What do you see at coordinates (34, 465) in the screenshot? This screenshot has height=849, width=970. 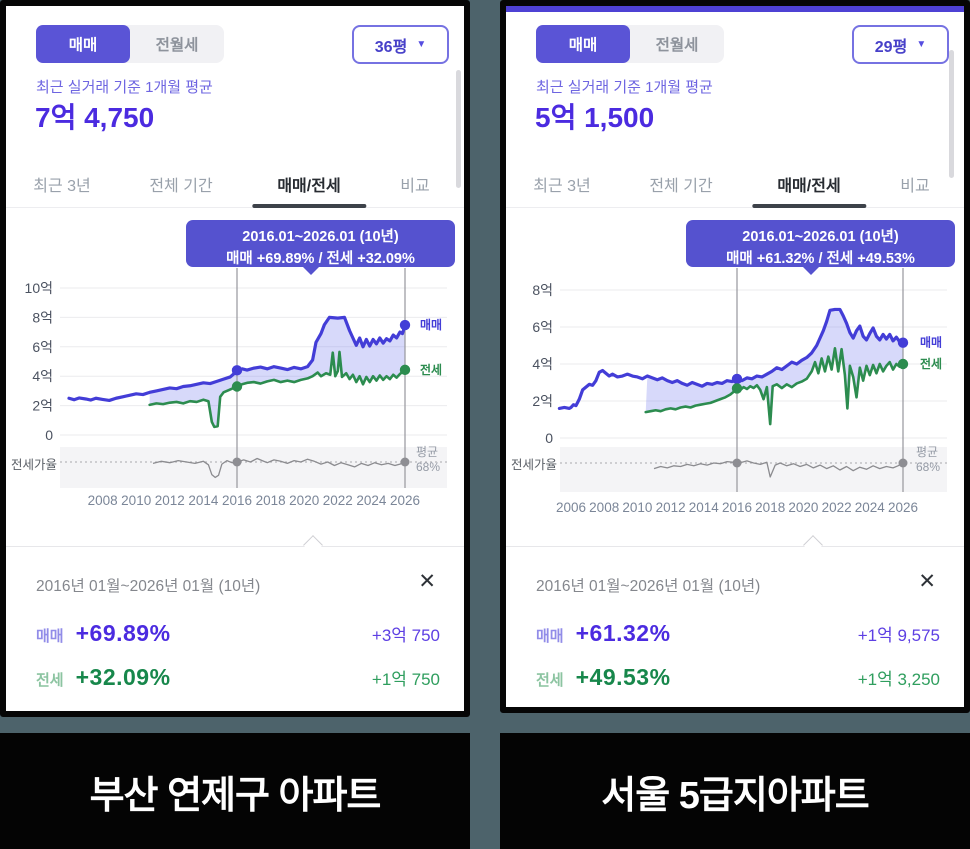 I see `jeonse-ratio-label: 전세가율` at bounding box center [34, 465].